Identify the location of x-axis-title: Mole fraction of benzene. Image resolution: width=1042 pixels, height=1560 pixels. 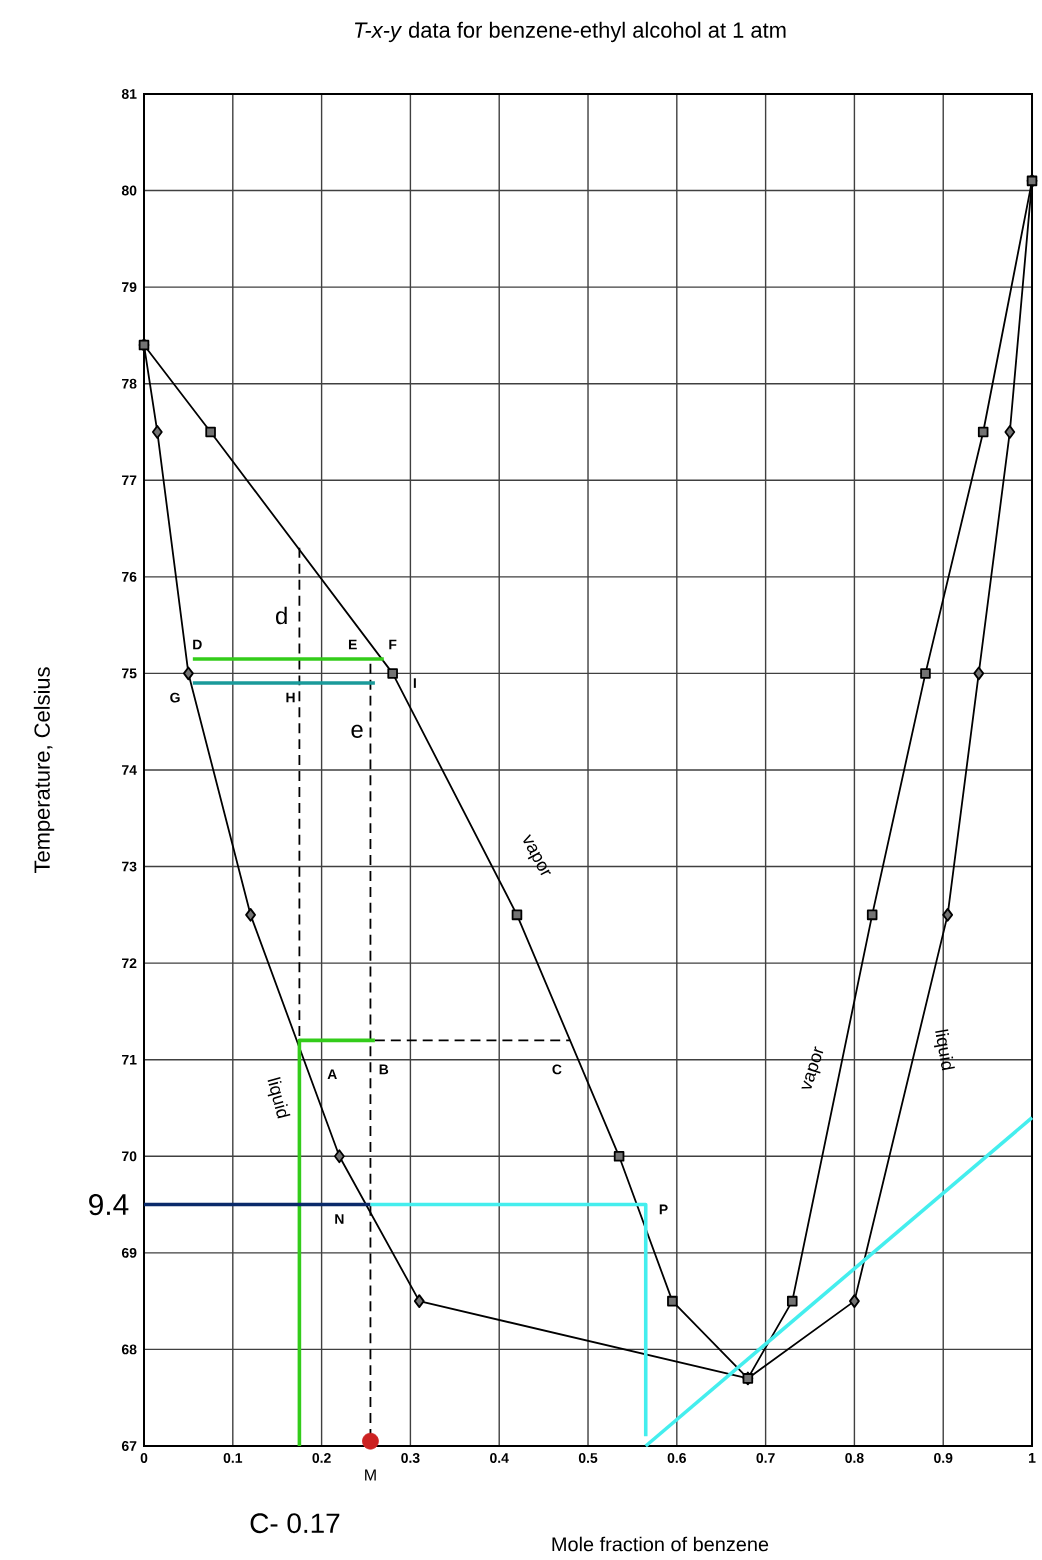
(660, 1544).